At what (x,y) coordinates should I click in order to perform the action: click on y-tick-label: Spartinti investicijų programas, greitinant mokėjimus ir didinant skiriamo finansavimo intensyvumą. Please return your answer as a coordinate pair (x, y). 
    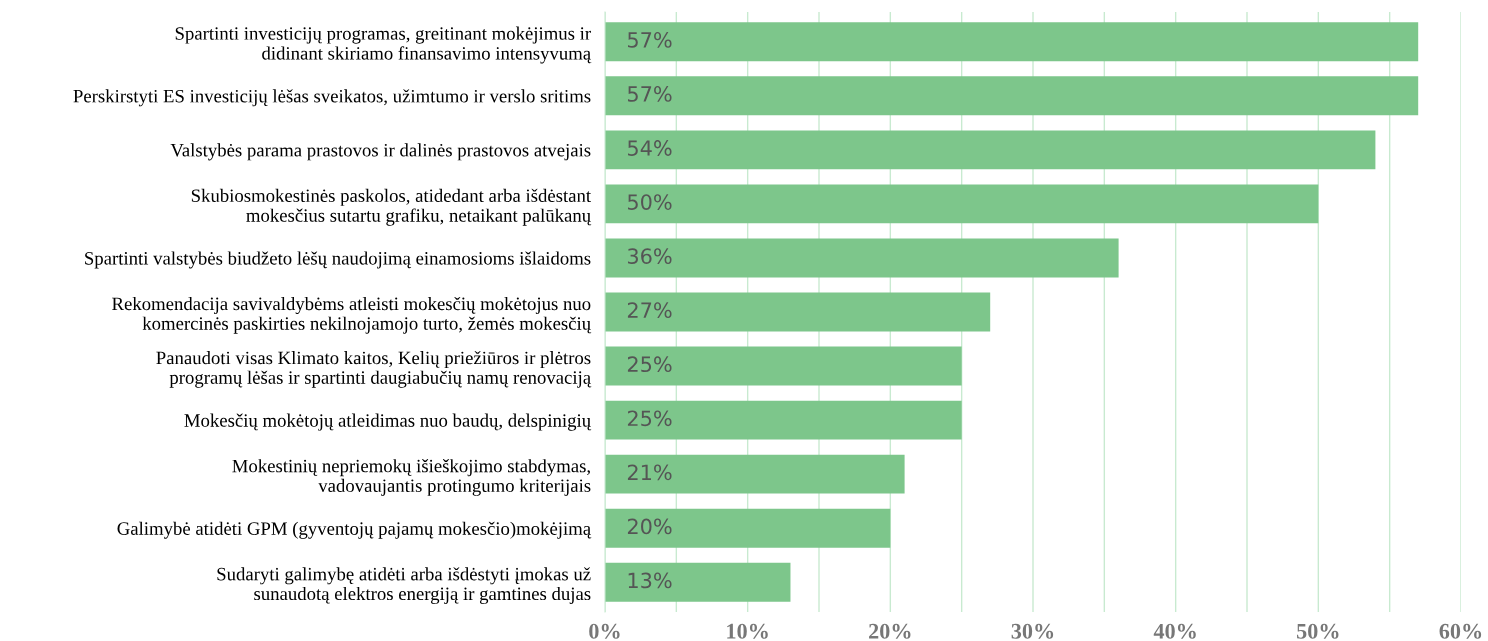
    Looking at the image, I should click on (383, 45).